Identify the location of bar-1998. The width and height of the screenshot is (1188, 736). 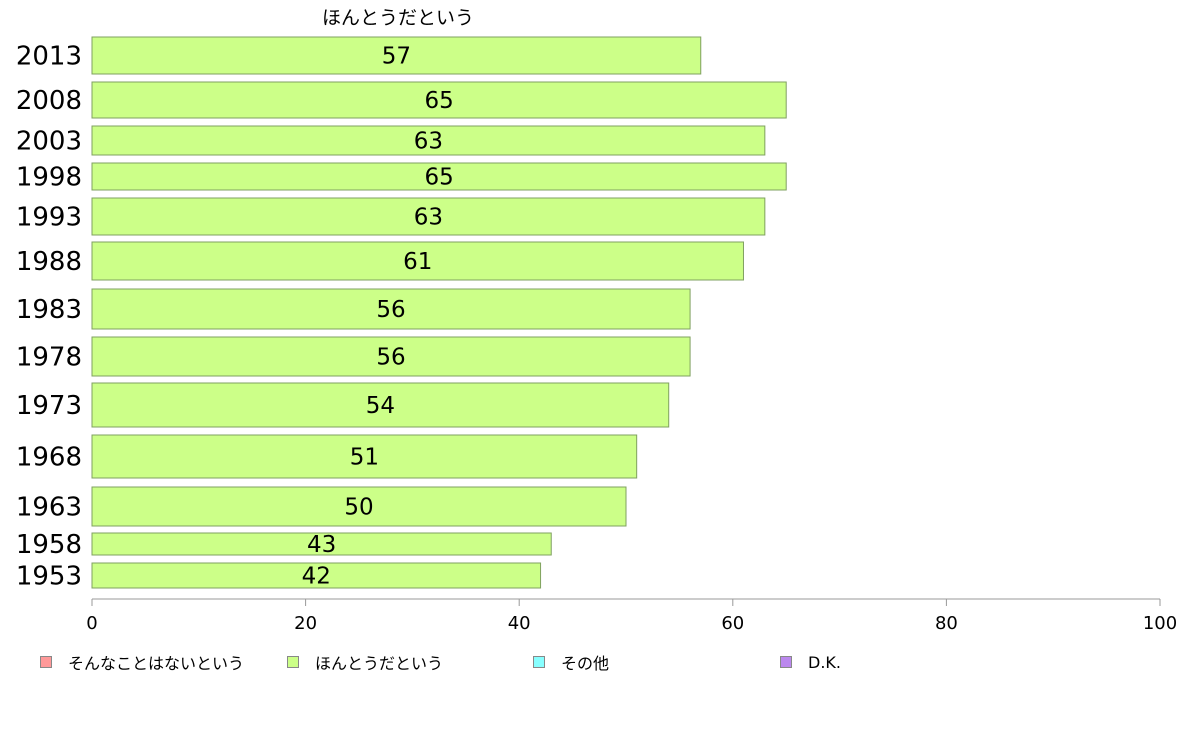
(439, 176).